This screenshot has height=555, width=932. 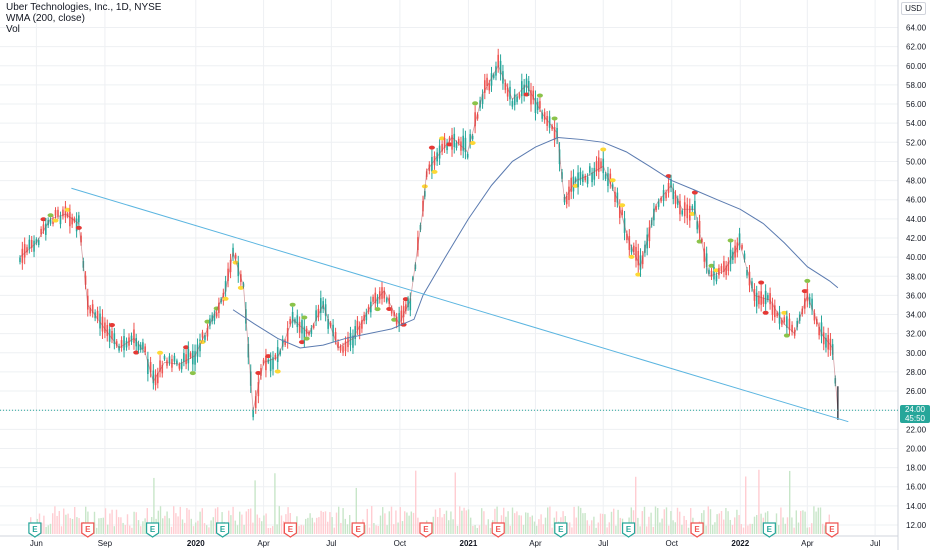 What do you see at coordinates (913, 8) in the screenshot?
I see `currency-label: USD` at bounding box center [913, 8].